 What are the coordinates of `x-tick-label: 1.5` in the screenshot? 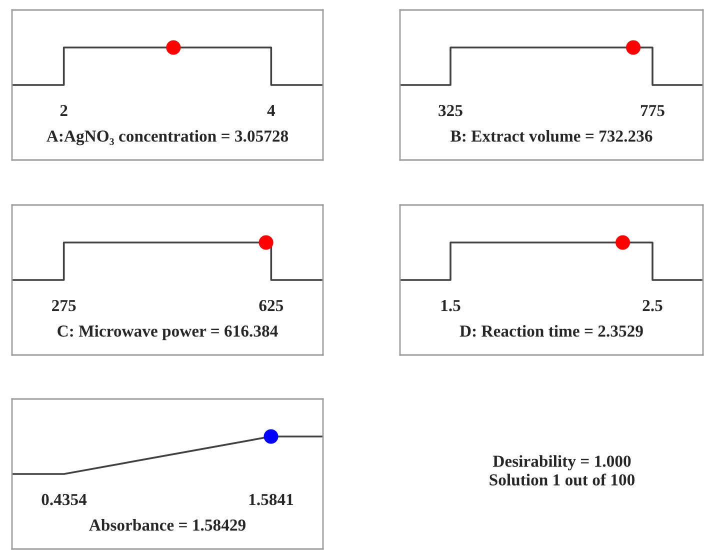 It's located at (450, 306).